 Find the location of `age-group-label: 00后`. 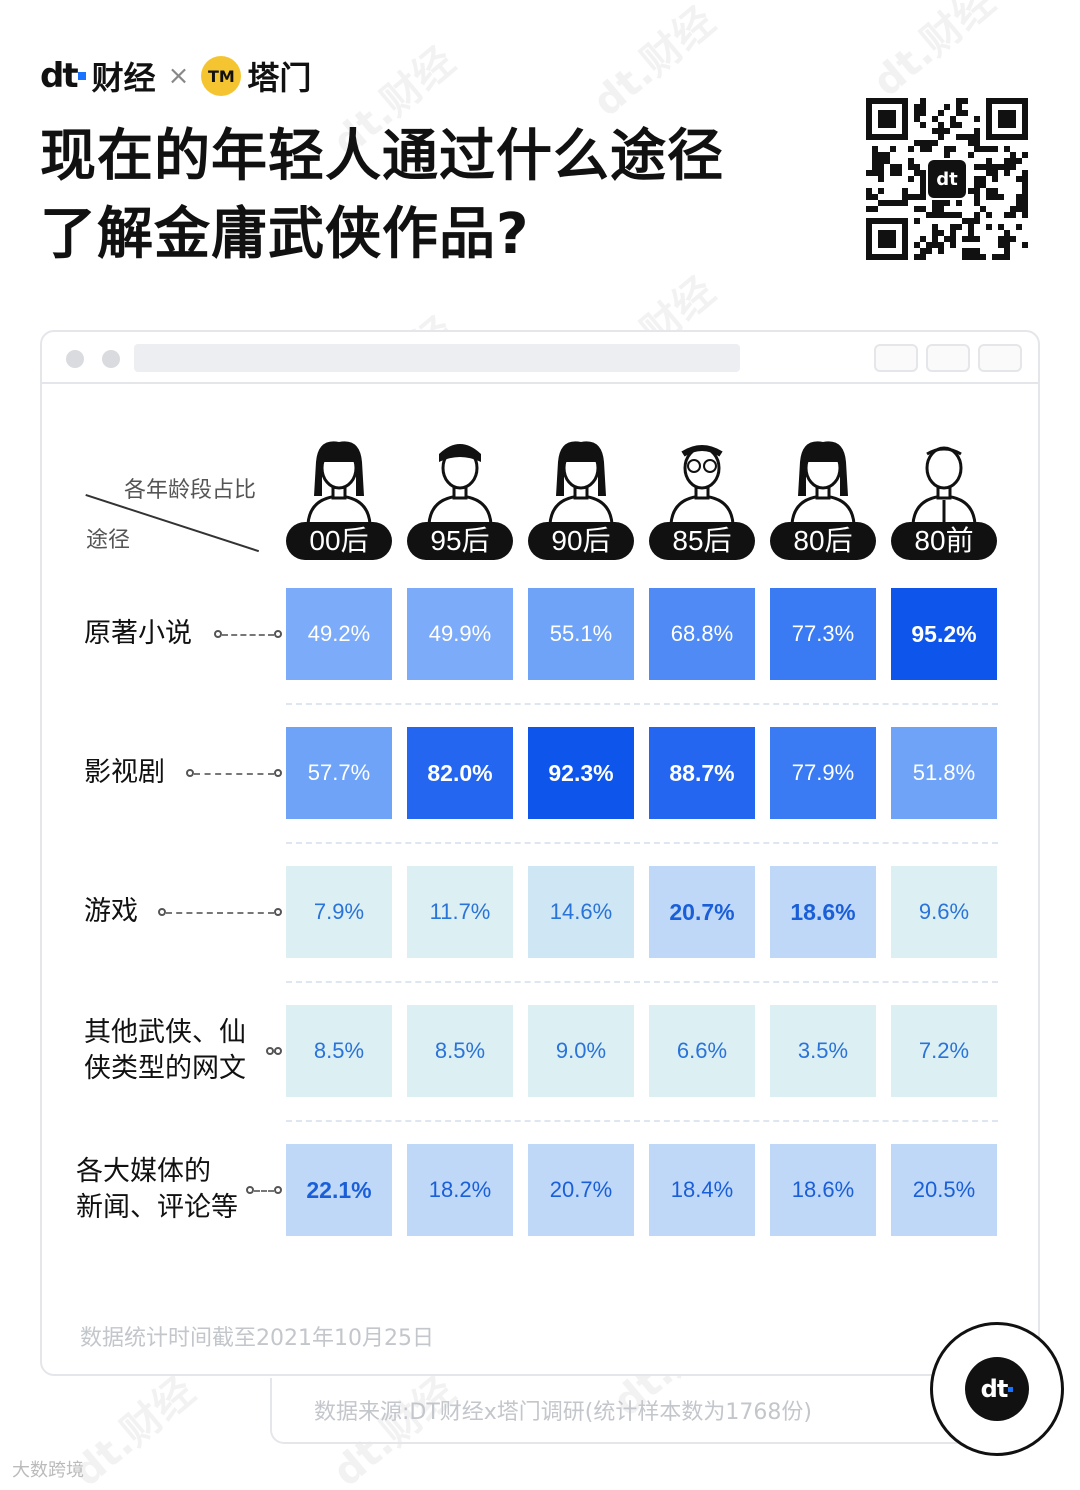

age-group-label: 00后 is located at coordinates (339, 541).